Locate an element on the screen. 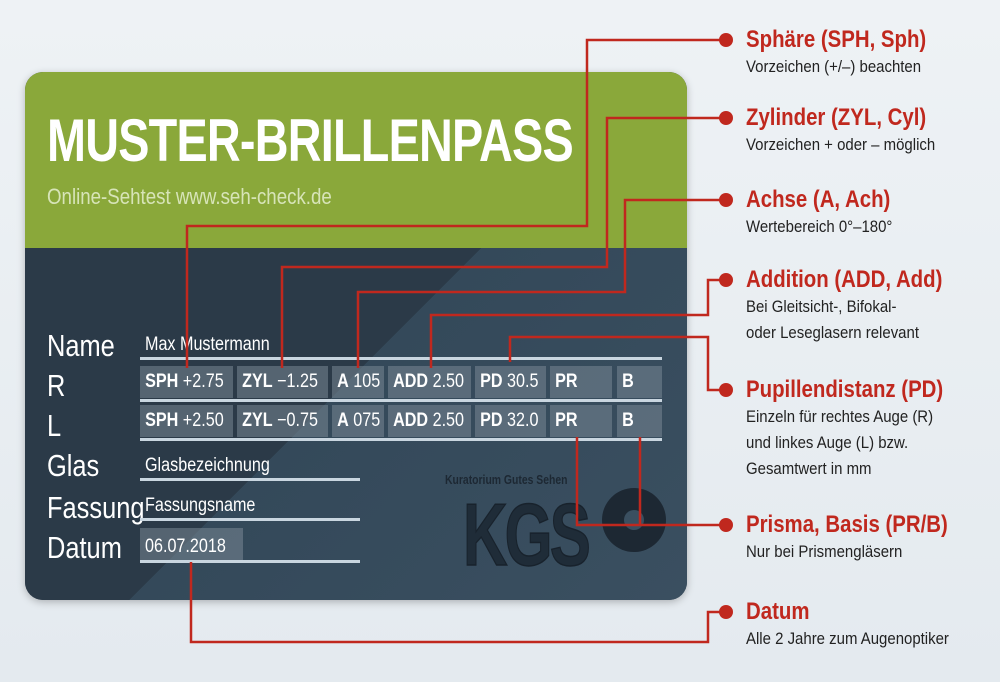 This screenshot has height=682, width=1000. card-subtitle: Online-Sehtest www.seh-check.de is located at coordinates (189, 196).